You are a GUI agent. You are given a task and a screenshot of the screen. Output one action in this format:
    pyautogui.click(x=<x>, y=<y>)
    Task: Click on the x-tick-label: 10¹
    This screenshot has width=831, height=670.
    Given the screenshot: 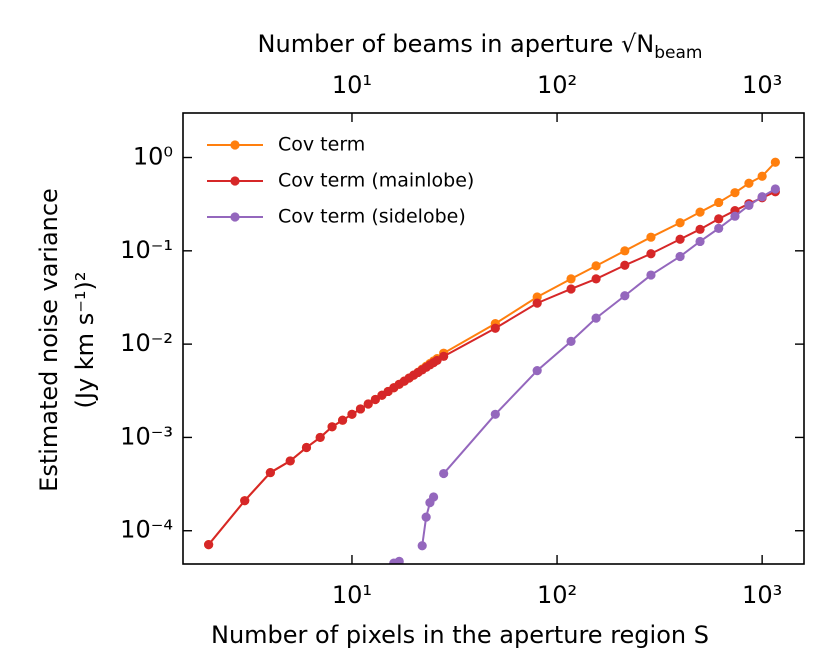 What is the action you would take?
    pyautogui.click(x=352, y=595)
    